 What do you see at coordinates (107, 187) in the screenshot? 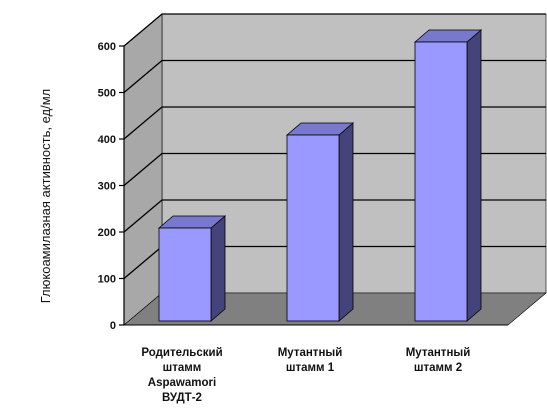
I see `y-tick-label: 300` at bounding box center [107, 187].